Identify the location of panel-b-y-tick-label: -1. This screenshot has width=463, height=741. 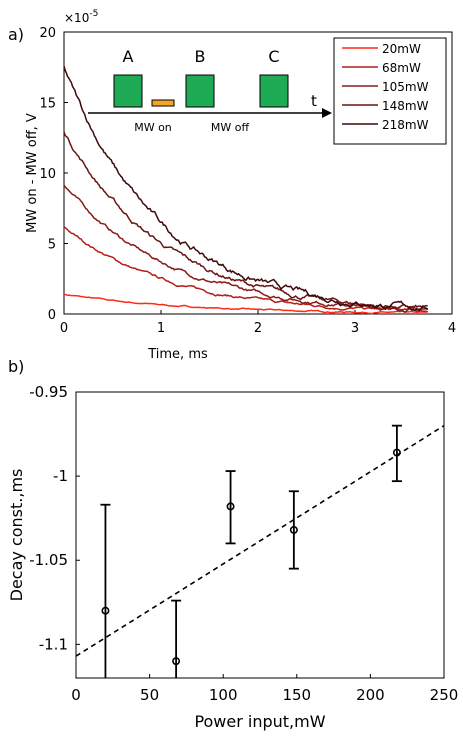
(60, 476).